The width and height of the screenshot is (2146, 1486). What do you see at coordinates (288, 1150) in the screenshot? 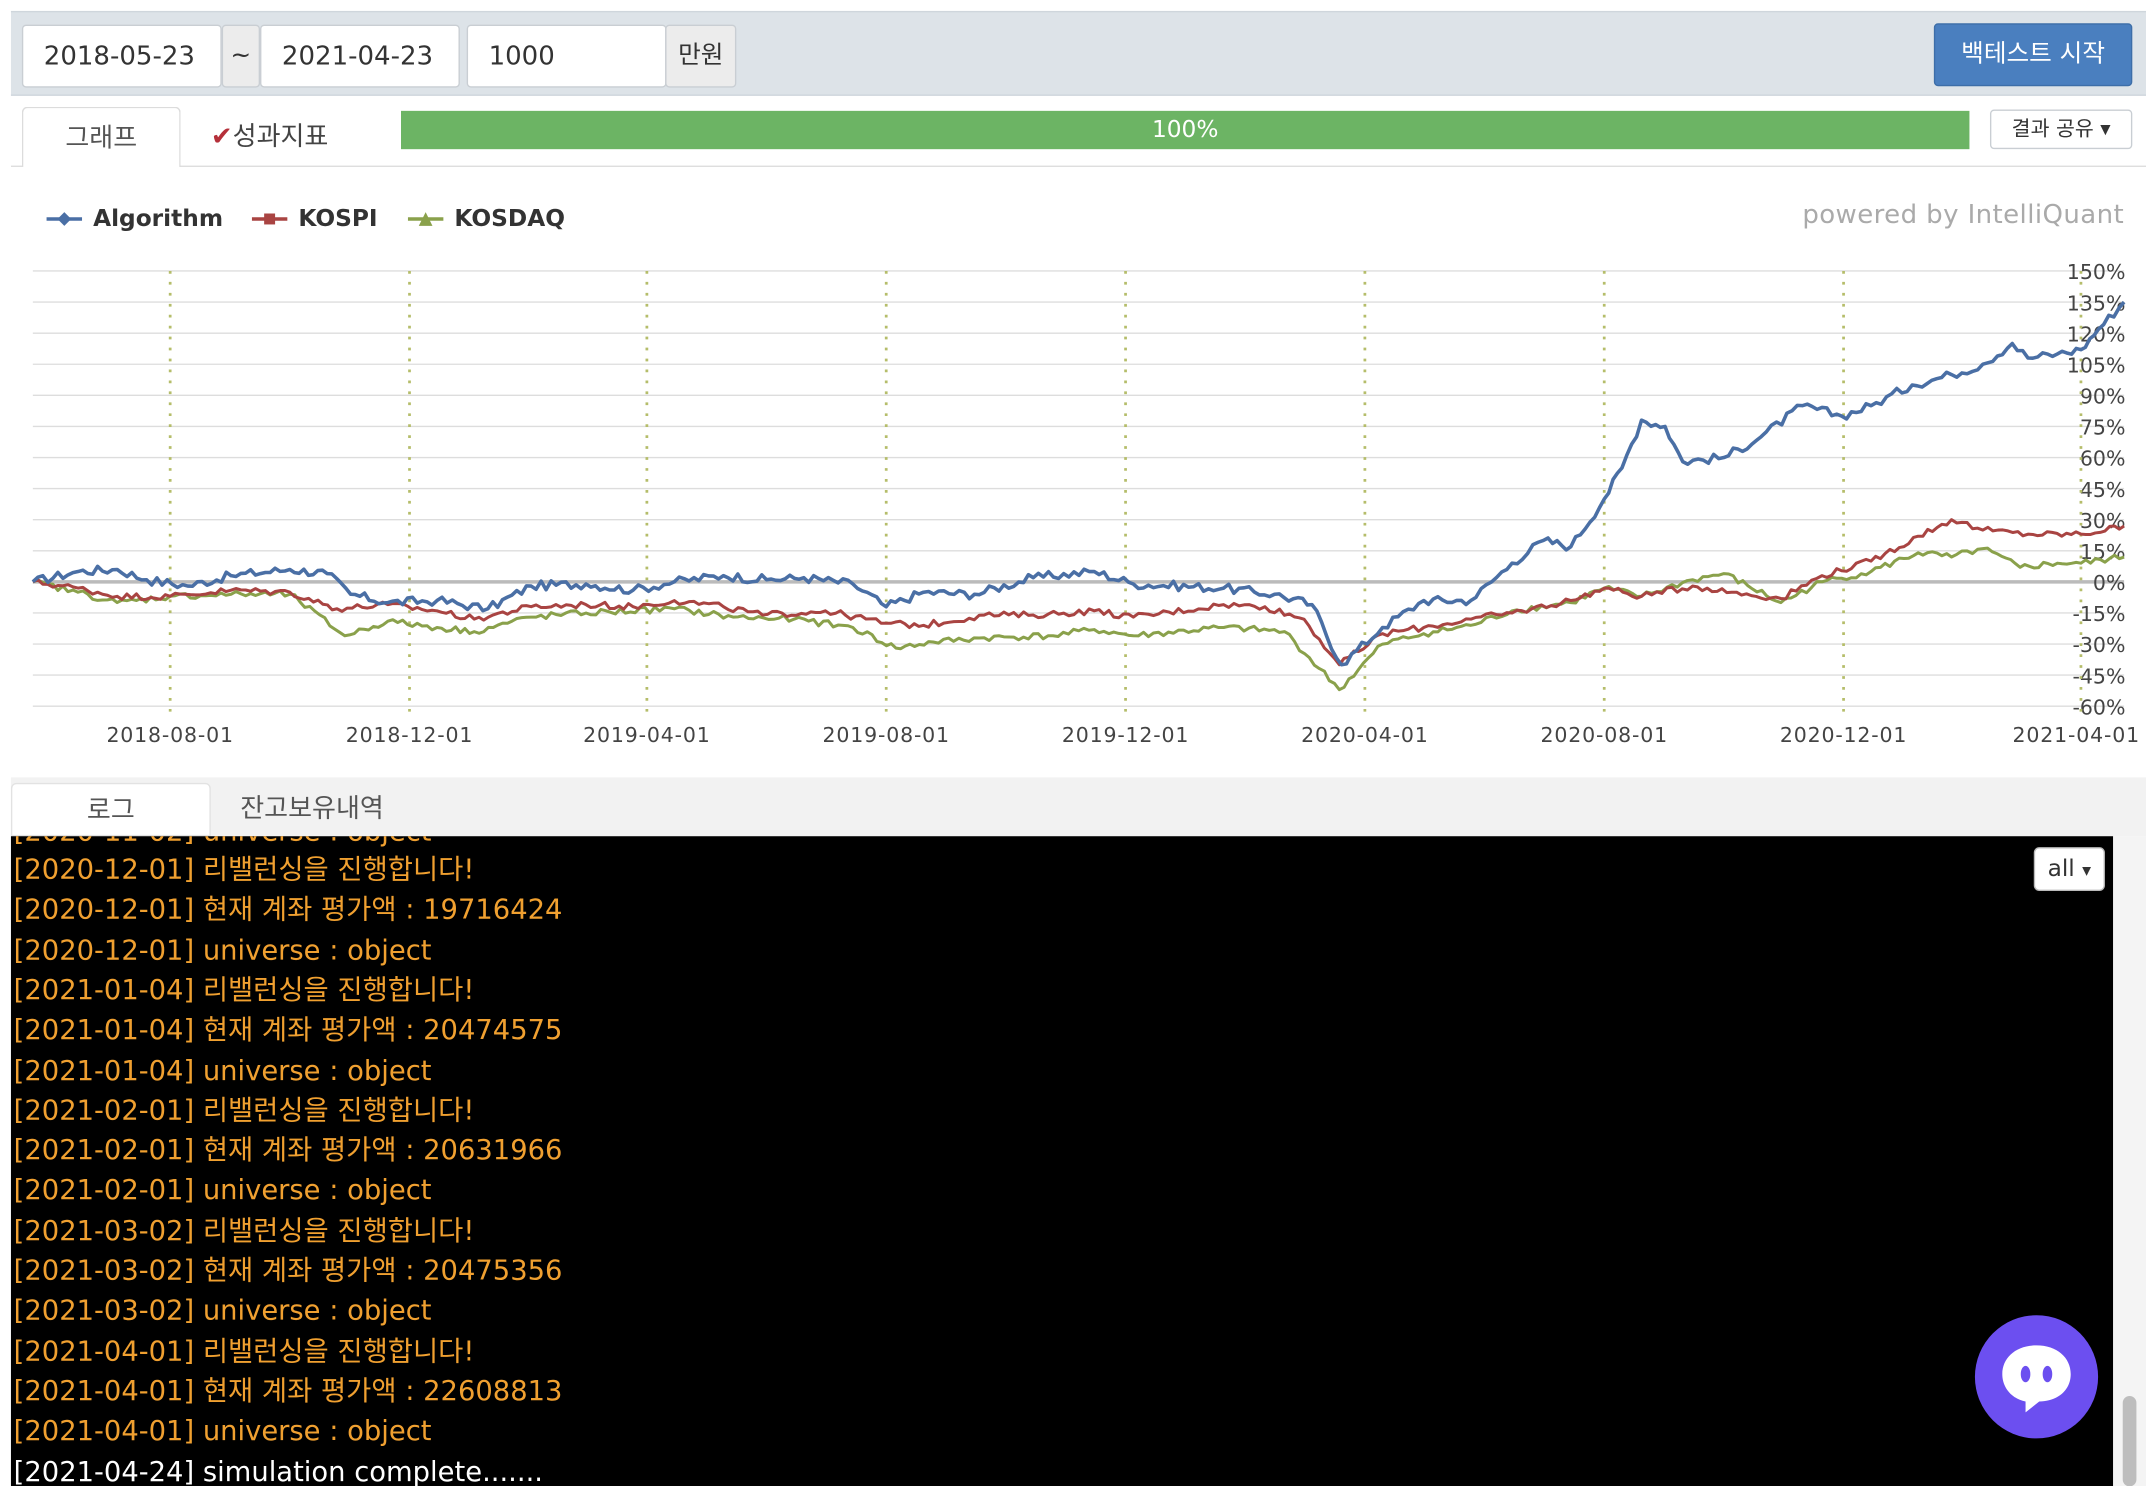
I see `log-line: [2021-02-01] 현재 계좌 평가액 : 20631966` at bounding box center [288, 1150].